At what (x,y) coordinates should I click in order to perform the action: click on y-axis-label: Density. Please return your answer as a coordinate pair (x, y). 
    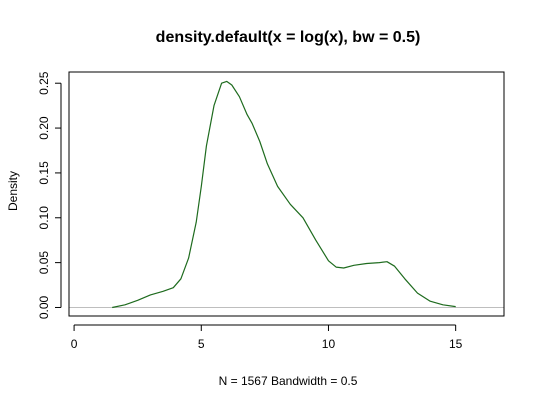
    Looking at the image, I should click on (13, 191).